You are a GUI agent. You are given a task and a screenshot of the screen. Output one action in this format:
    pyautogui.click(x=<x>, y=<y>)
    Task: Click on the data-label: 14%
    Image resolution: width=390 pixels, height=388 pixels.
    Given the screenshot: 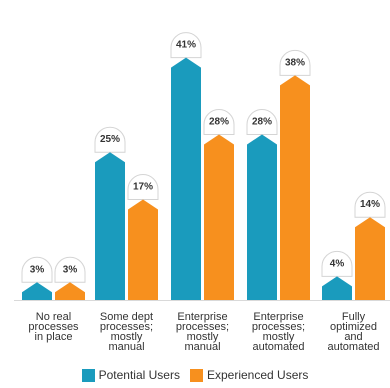 What is the action you would take?
    pyautogui.click(x=370, y=204)
    